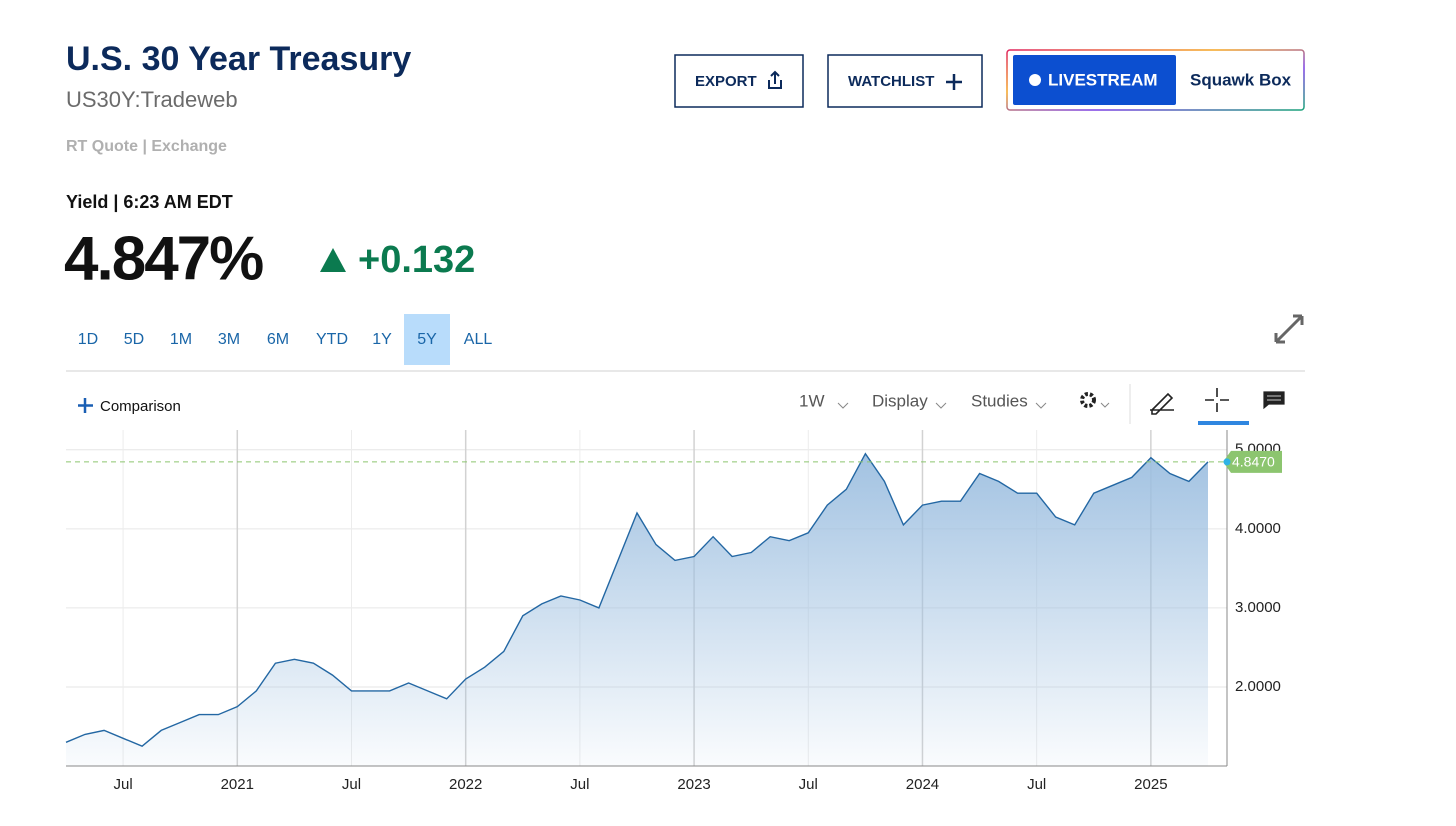  I want to click on range-label: 1M, so click(181, 339).